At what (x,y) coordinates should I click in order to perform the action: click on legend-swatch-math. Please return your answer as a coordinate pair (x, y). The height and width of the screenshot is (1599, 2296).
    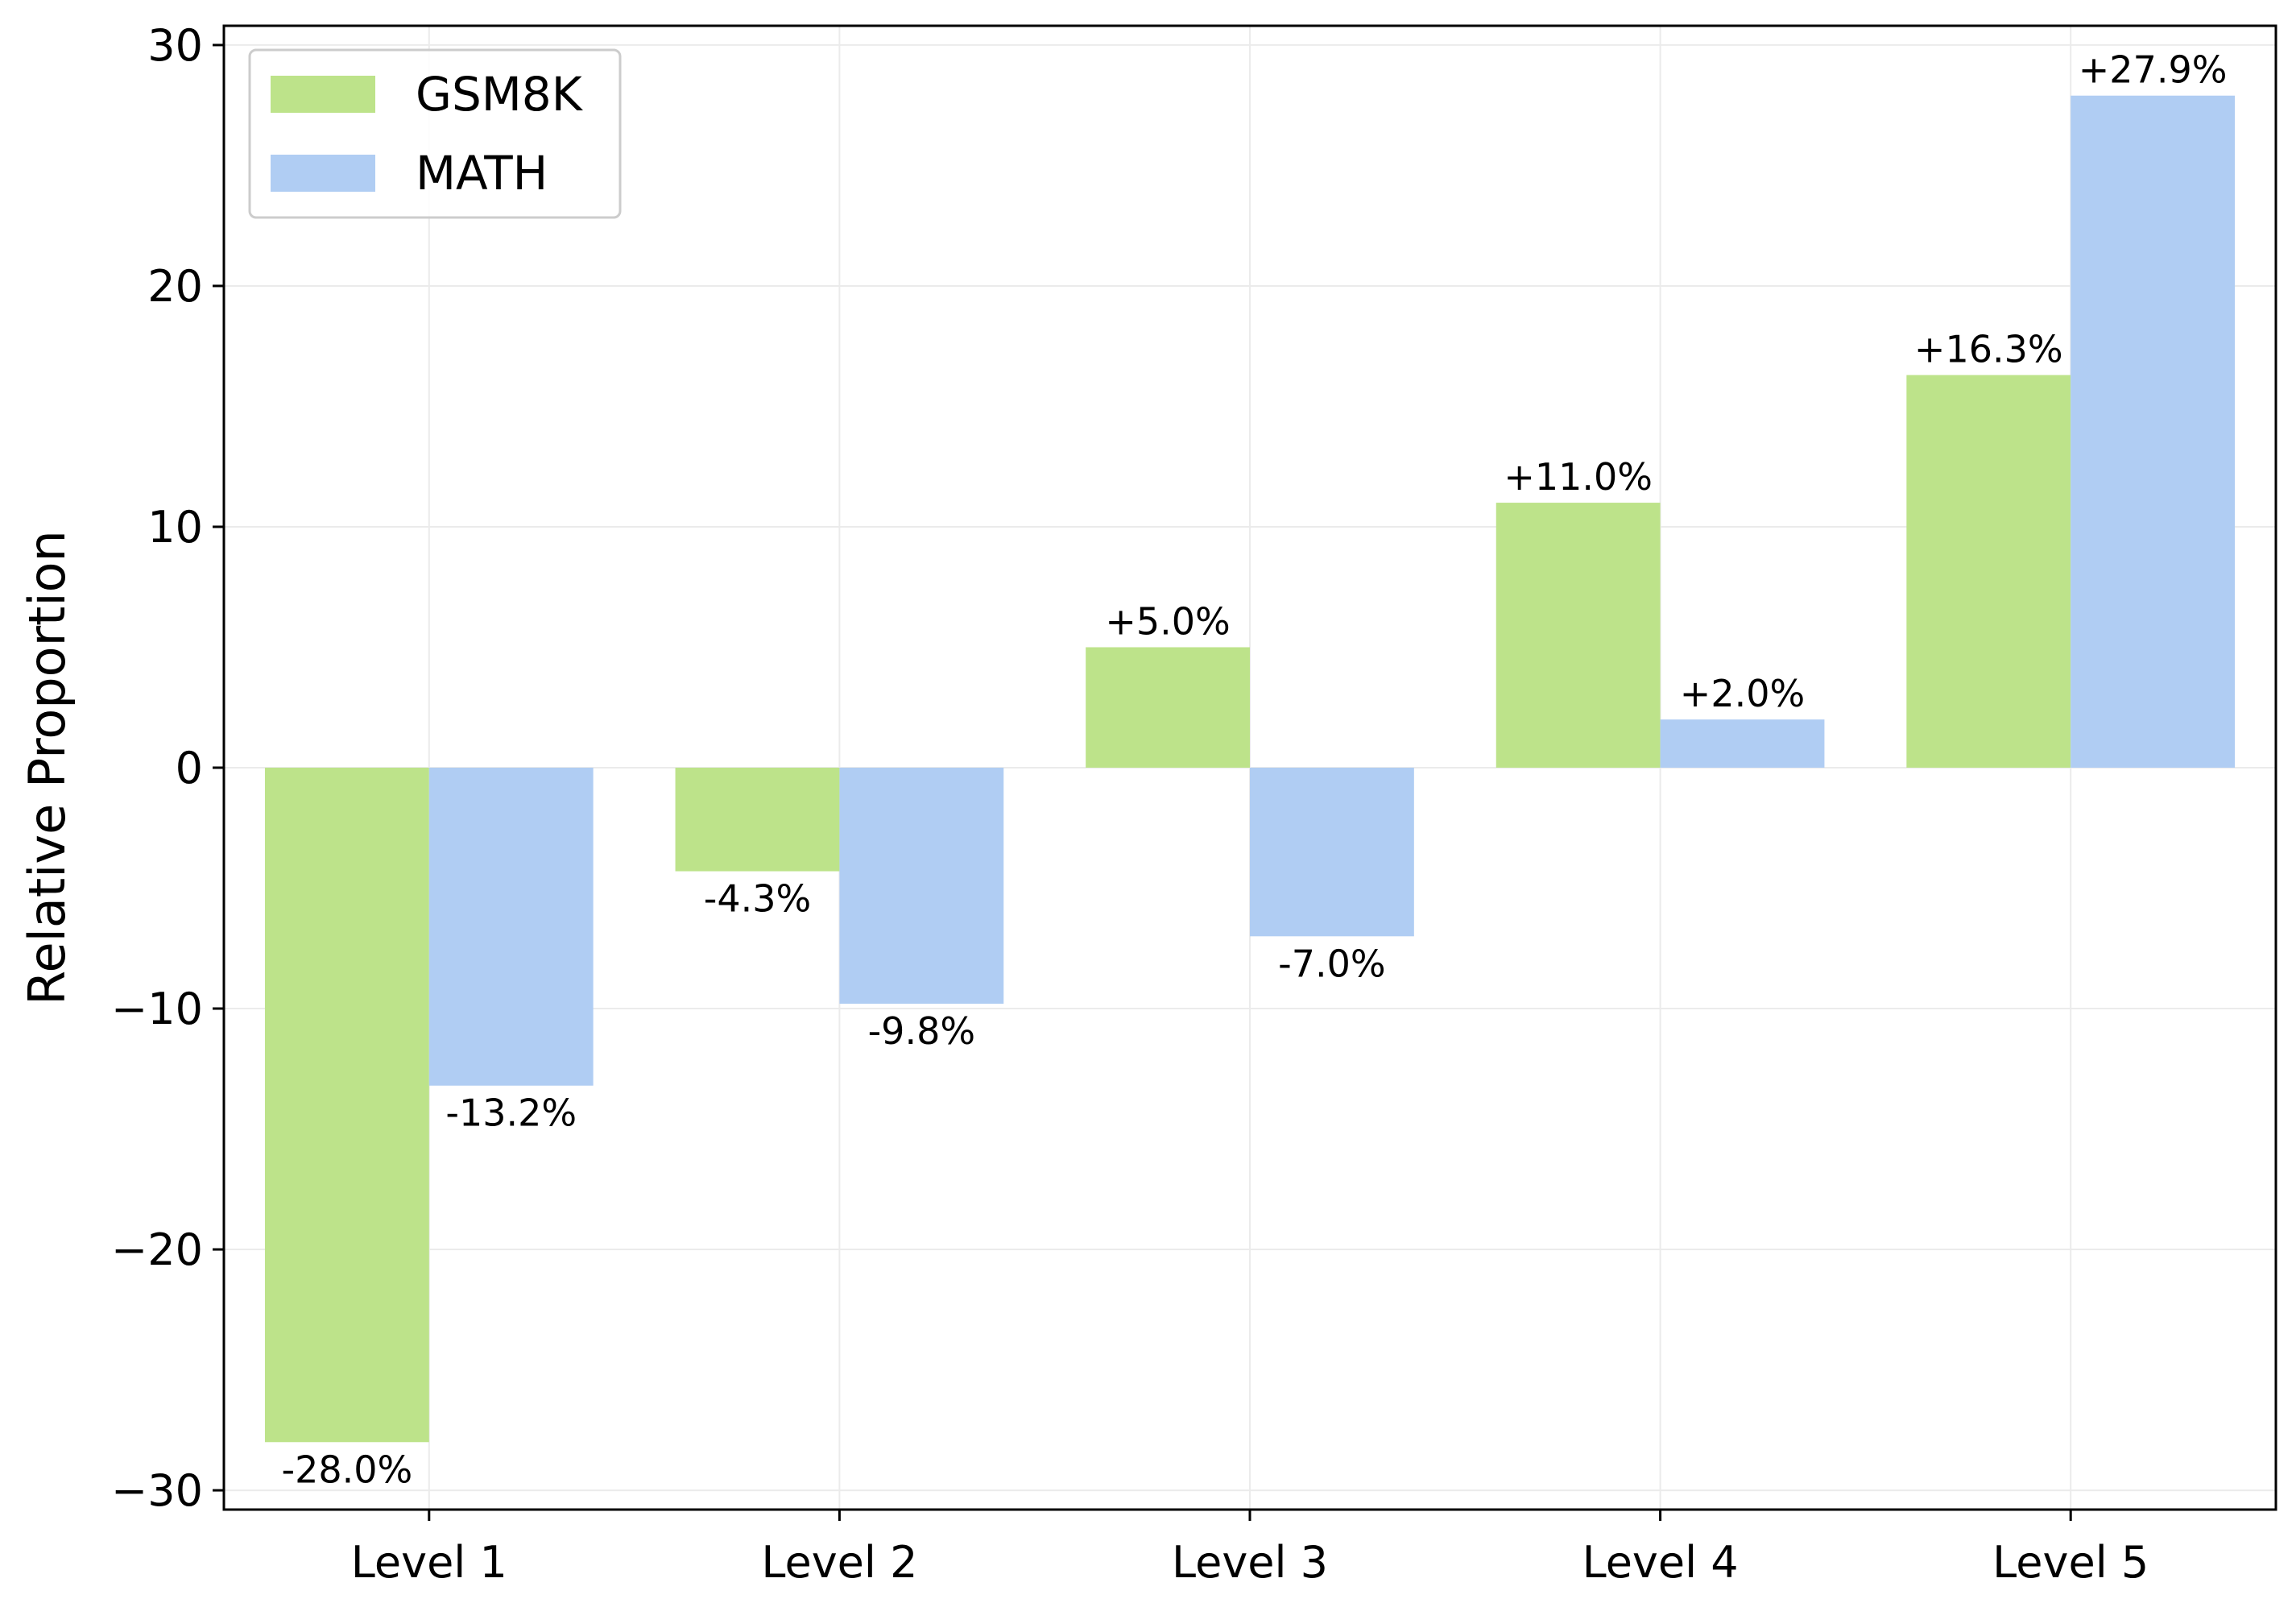
    Looking at the image, I should click on (323, 173).